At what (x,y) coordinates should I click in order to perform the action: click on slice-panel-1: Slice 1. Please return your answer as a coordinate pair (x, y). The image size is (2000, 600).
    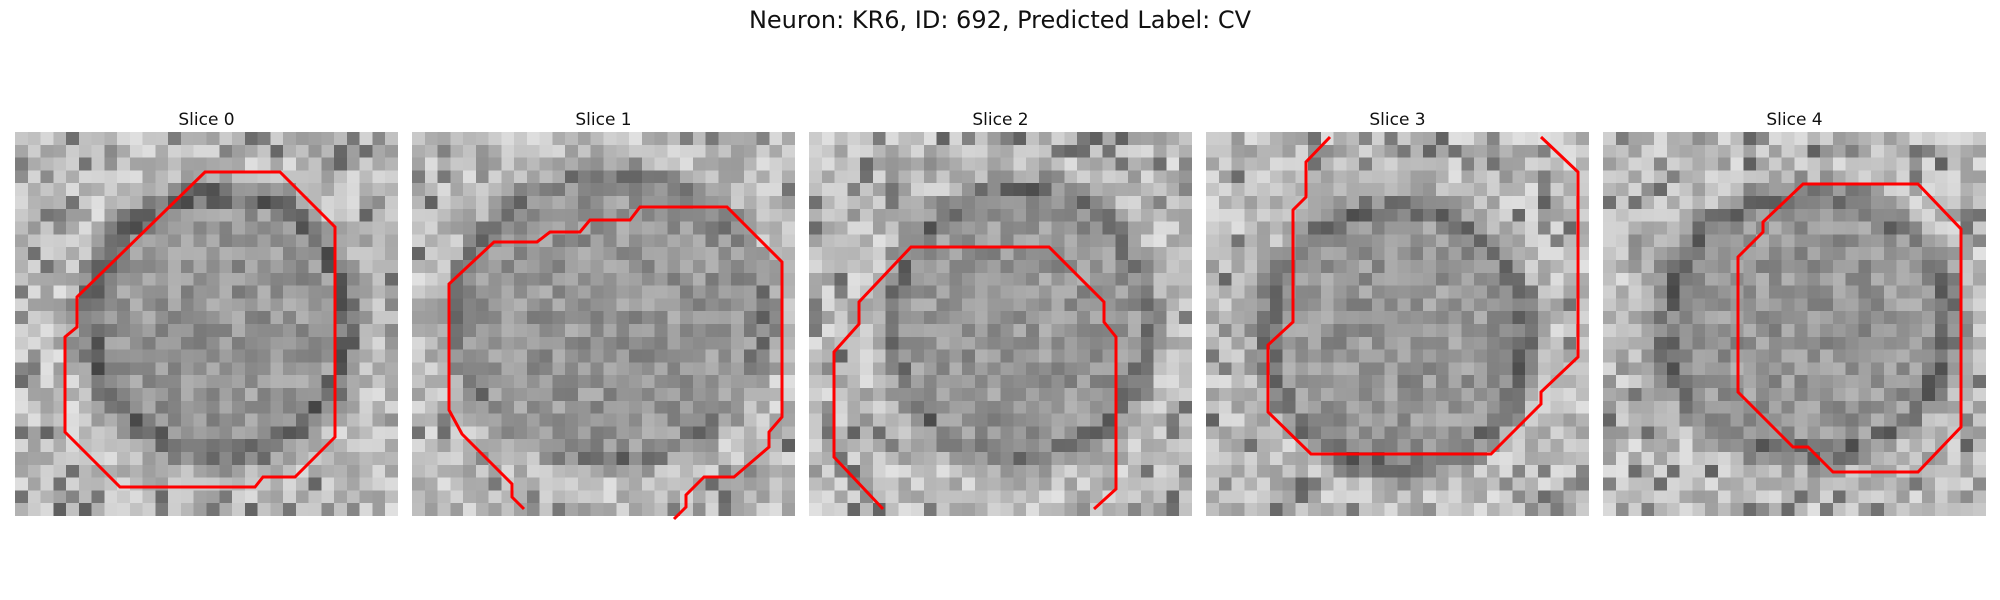
    Looking at the image, I should click on (603, 314).